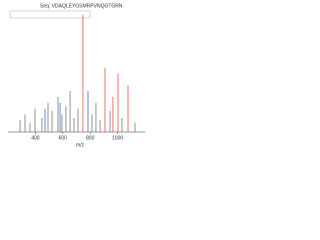 Image resolution: width=320 pixels, height=240 pixels. I want to click on x-tick-label: 400, so click(35, 138).